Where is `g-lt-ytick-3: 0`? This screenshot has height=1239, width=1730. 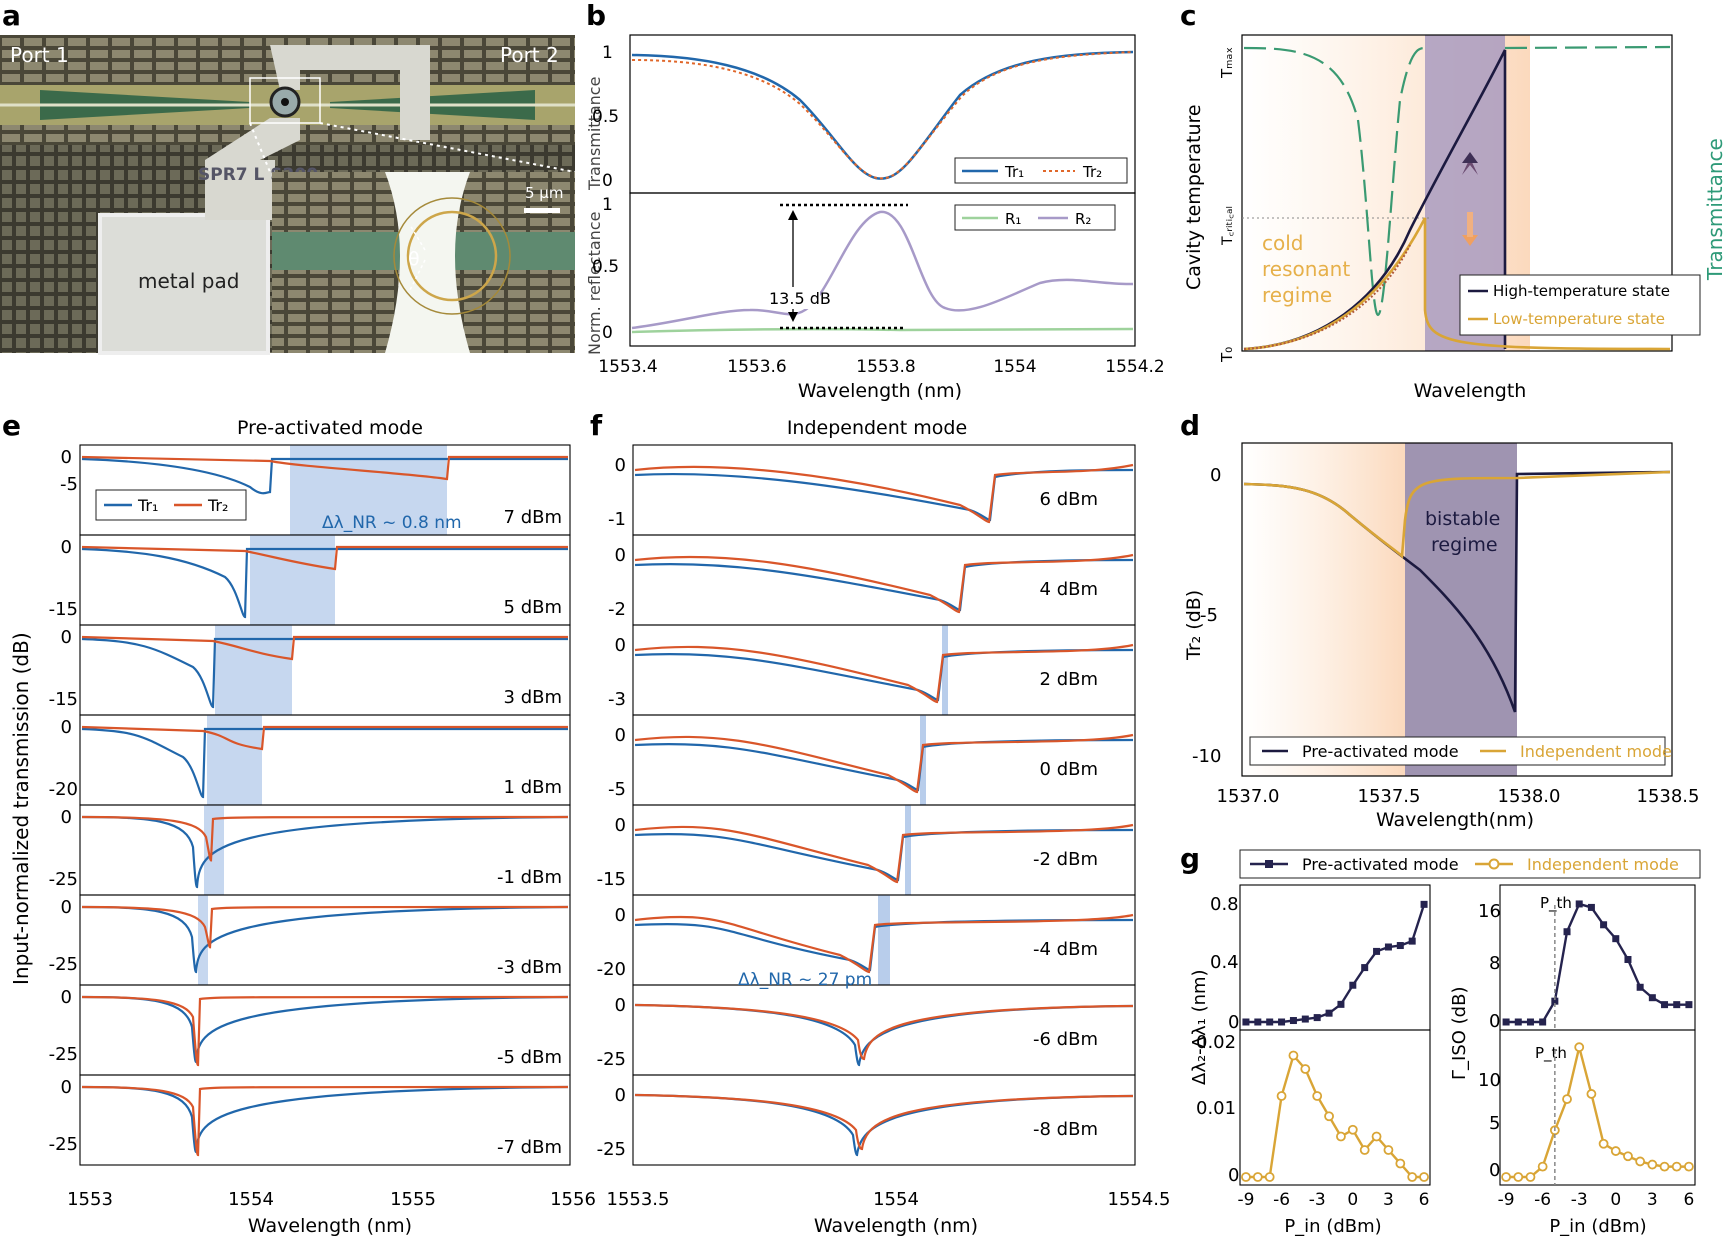 g-lt-ytick-3: 0 is located at coordinates (1233, 1022).